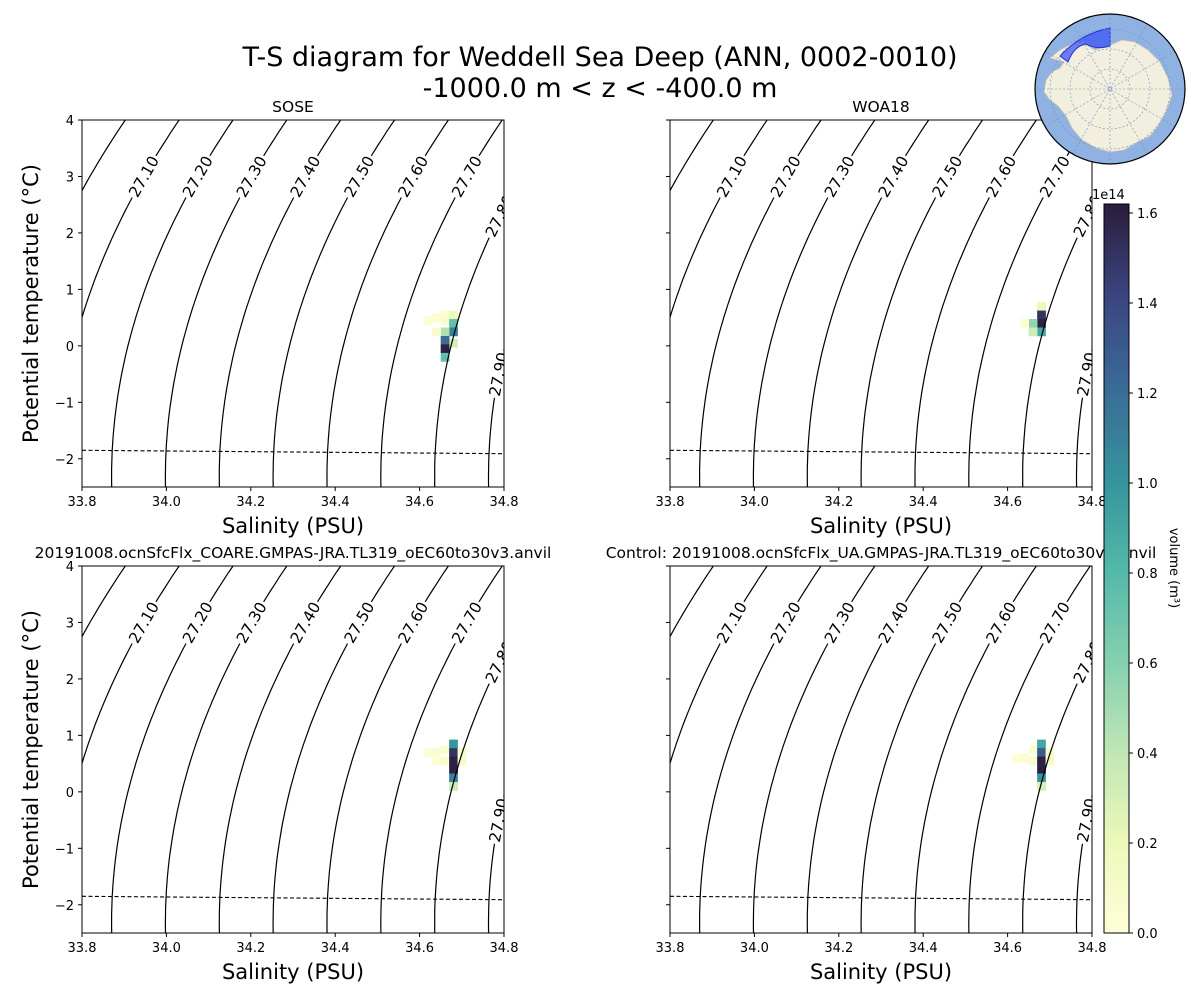 The height and width of the screenshot is (1000, 1200). What do you see at coordinates (1147, 664) in the screenshot?
I see `colorbar-tick-label: 0.6` at bounding box center [1147, 664].